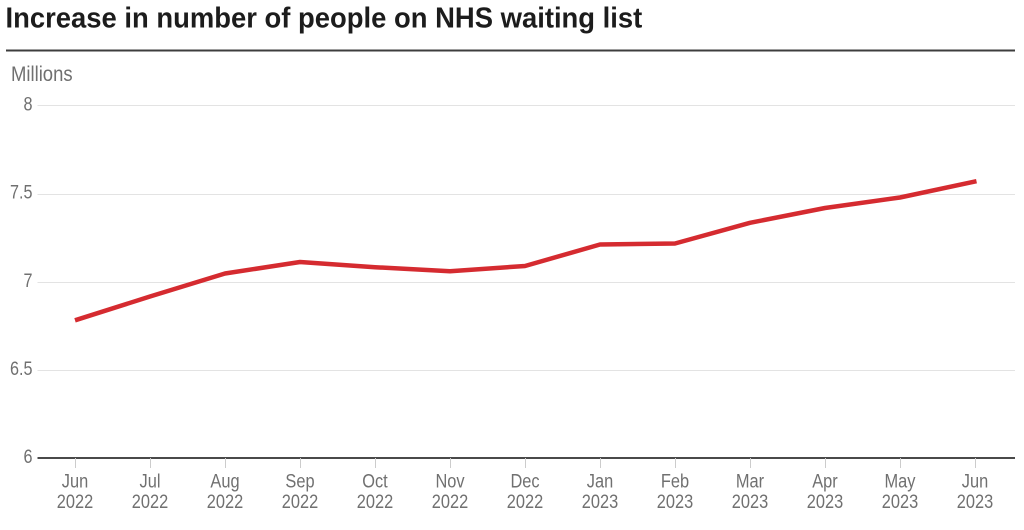 The height and width of the screenshot is (530, 1024). I want to click on svg-text: 7.5, so click(21, 192).